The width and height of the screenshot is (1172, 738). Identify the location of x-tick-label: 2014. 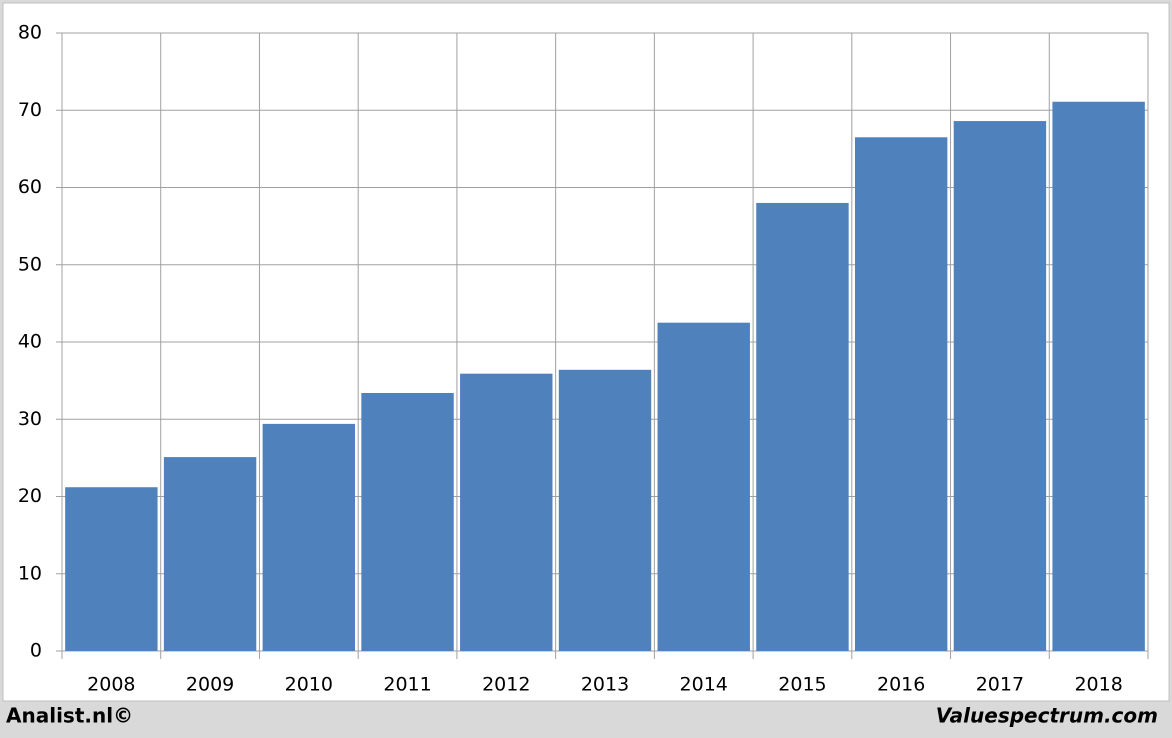
(704, 685).